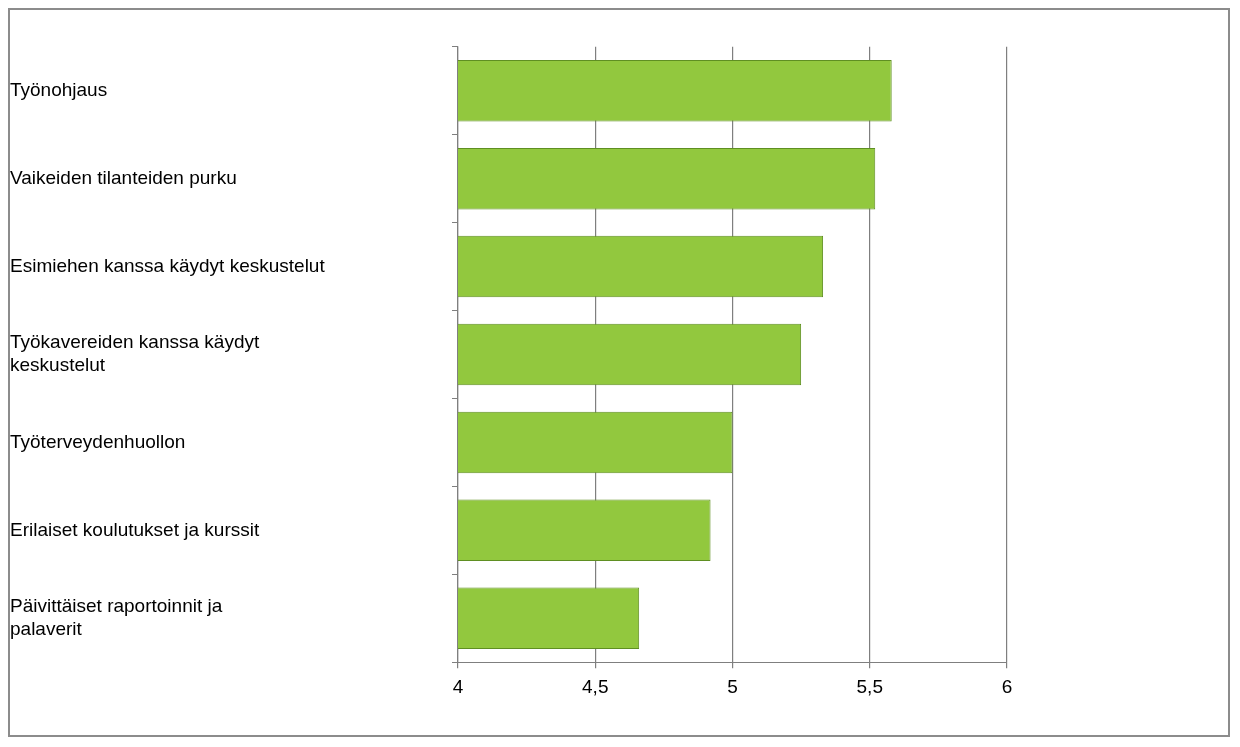 This screenshot has height=747, width=1240. What do you see at coordinates (116, 617) in the screenshot?
I see `y-tick-label: Päivittäiset raportoinnit ja palaverit` at bounding box center [116, 617].